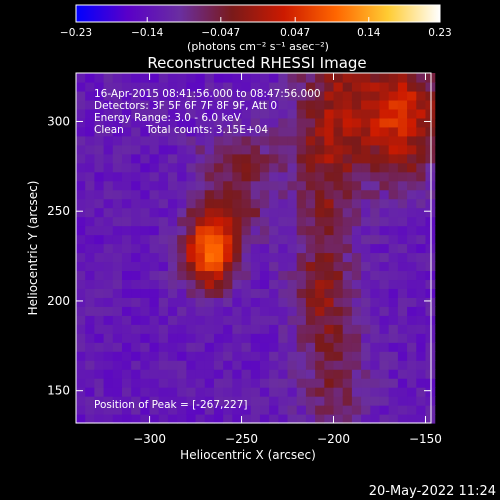 Image resolution: width=500 pixels, height=500 pixels. Describe the element at coordinates (295, 33) in the screenshot. I see `colorbar-tick-label: 0.047` at that location.